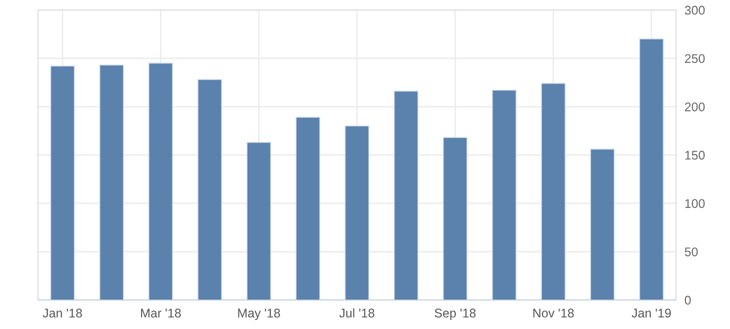 This screenshot has height=329, width=730. Describe the element at coordinates (455, 314) in the screenshot. I see `x-tick-label: Sep '18` at that location.